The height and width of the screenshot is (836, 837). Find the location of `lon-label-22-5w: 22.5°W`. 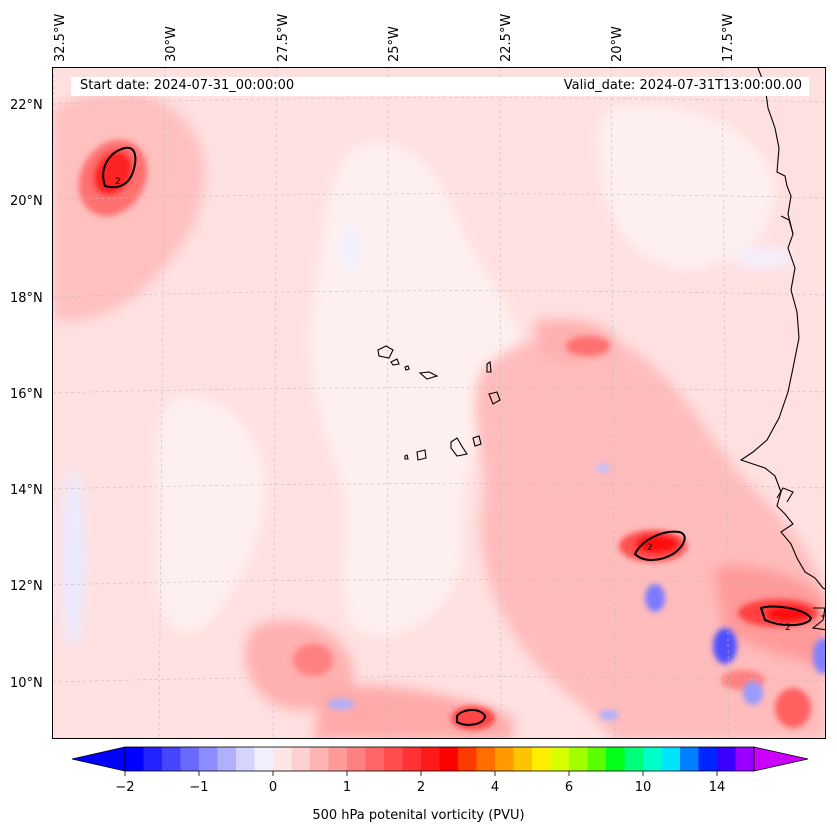

lon-label-22-5w: 22.5°W is located at coordinates (506, 37).